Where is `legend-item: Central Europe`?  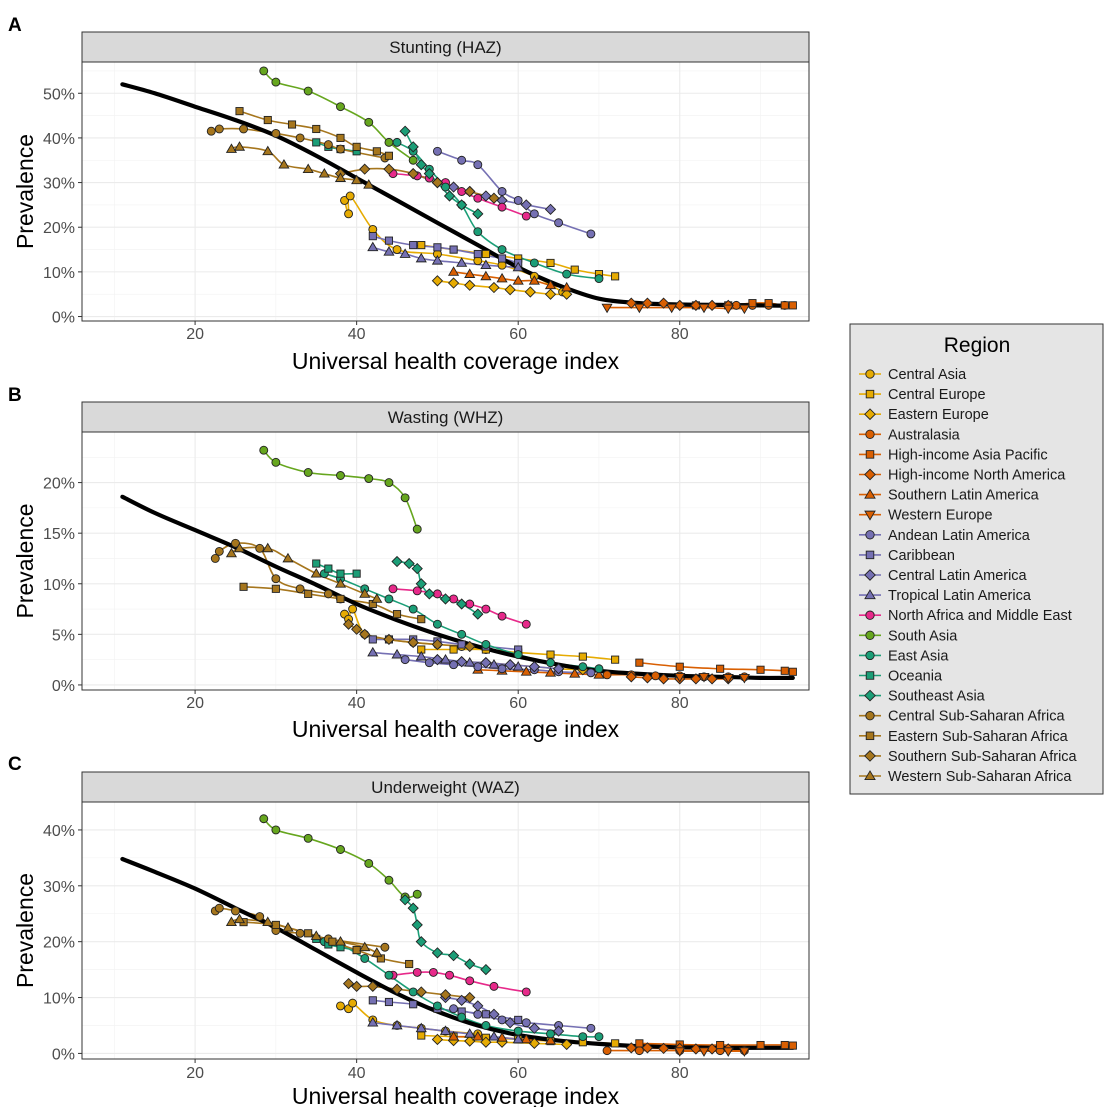
legend-item: Central Europe is located at coordinates (922, 395).